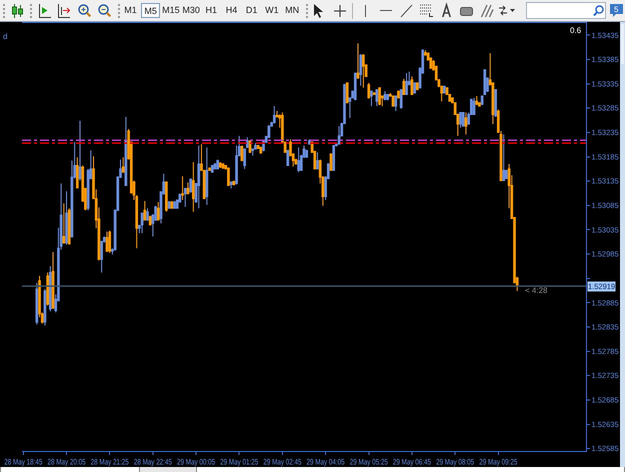  What do you see at coordinates (231, 10) in the screenshot?
I see `text: H4` at bounding box center [231, 10].